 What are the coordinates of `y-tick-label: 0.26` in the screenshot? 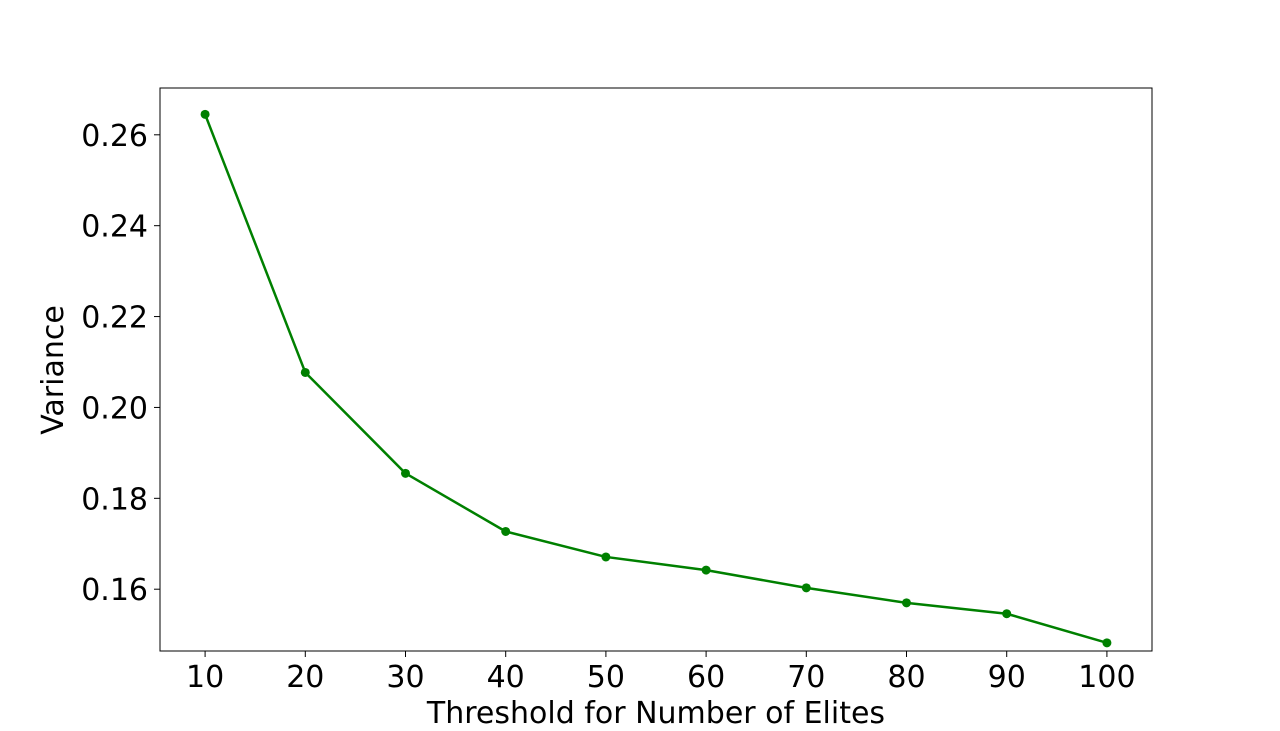 It's located at (114, 136).